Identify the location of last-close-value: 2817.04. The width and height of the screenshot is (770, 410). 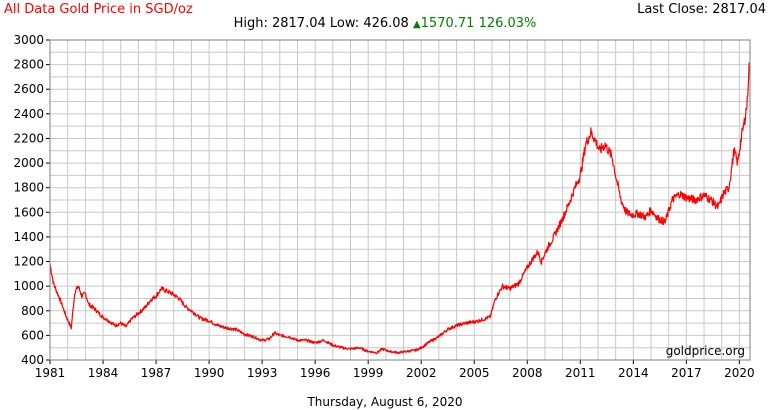
(739, 9).